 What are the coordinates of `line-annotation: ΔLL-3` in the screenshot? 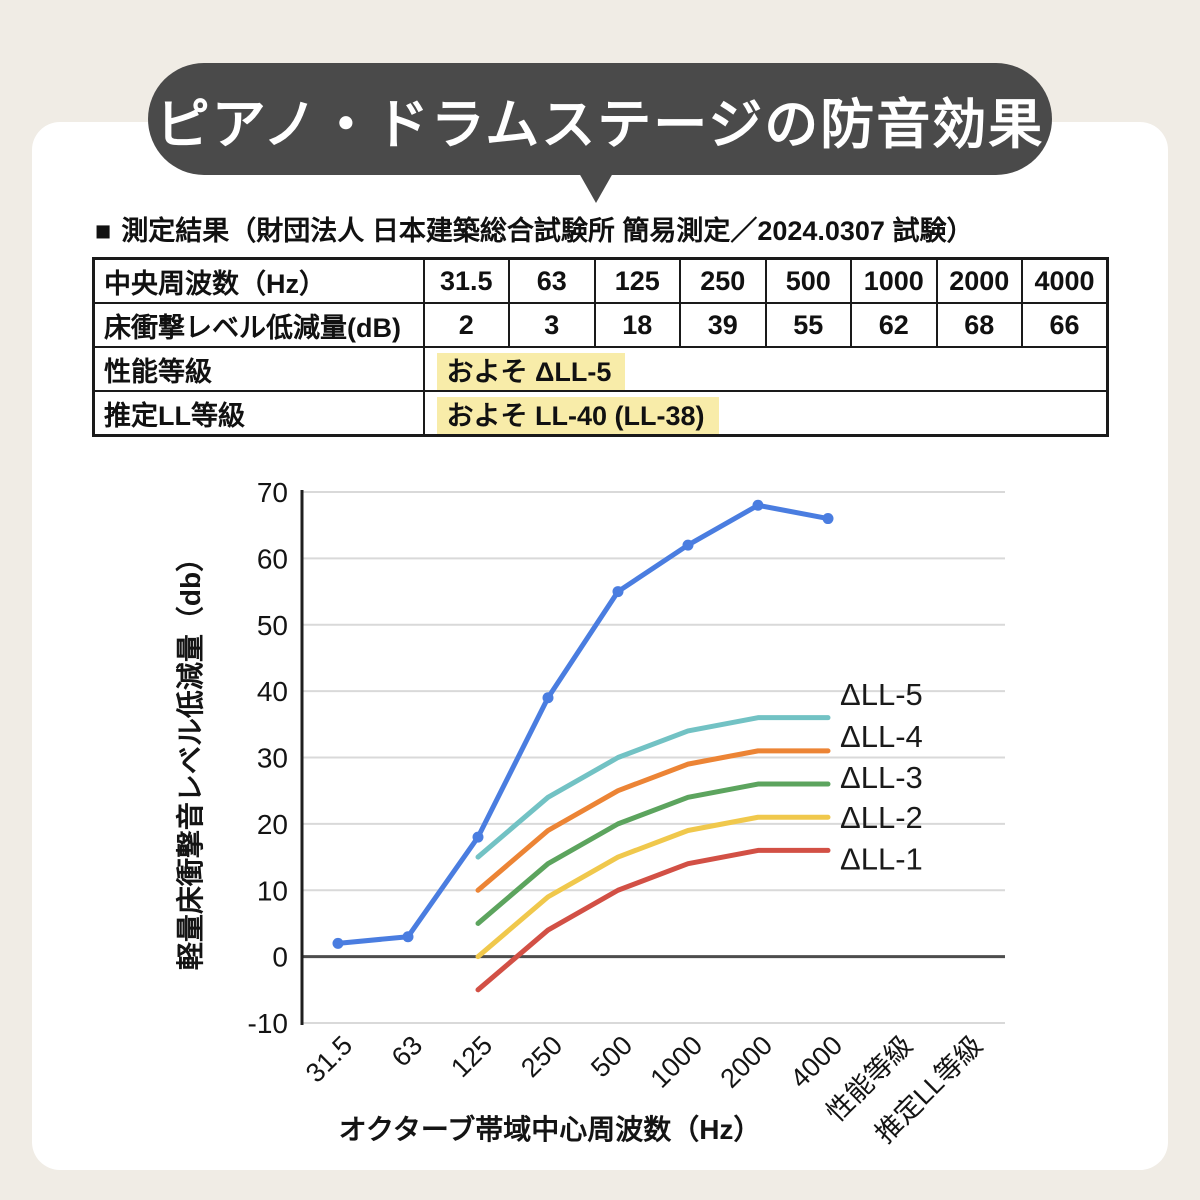 It's located at (881, 777).